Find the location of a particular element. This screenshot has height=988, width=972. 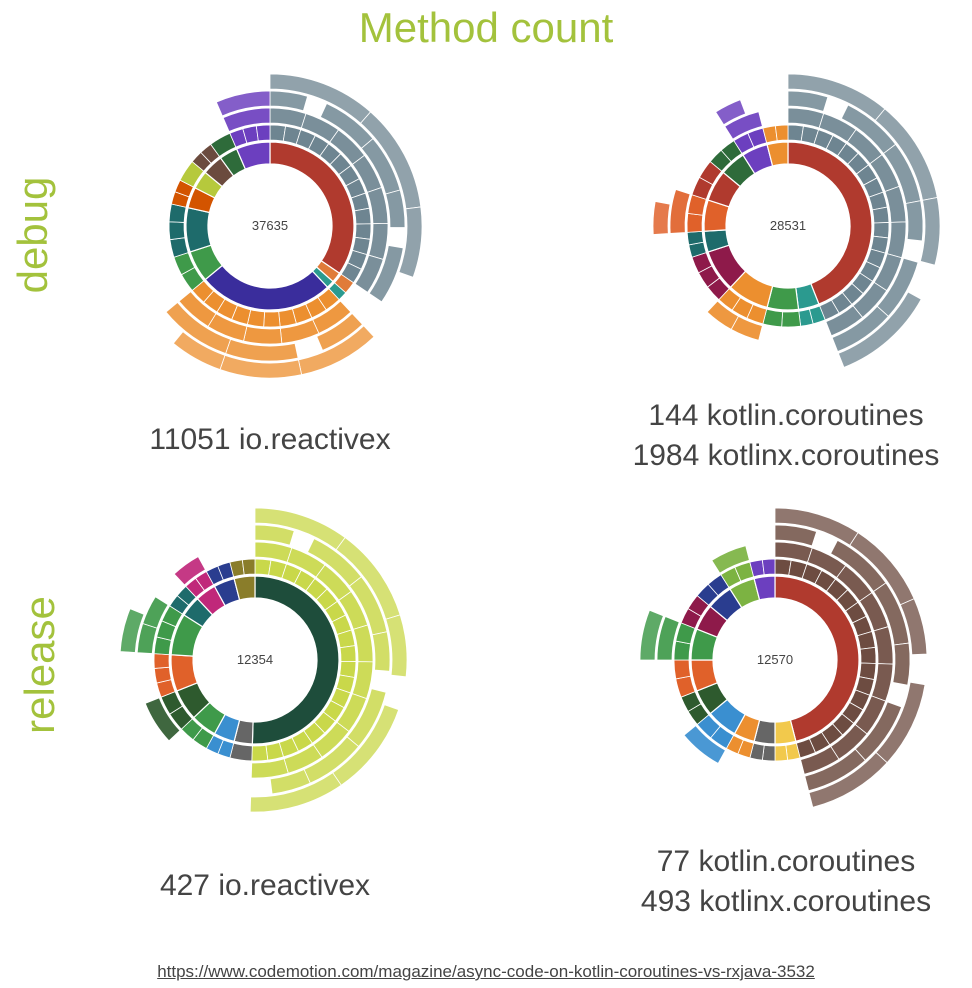

center-total-label: 12570 is located at coordinates (775, 659).